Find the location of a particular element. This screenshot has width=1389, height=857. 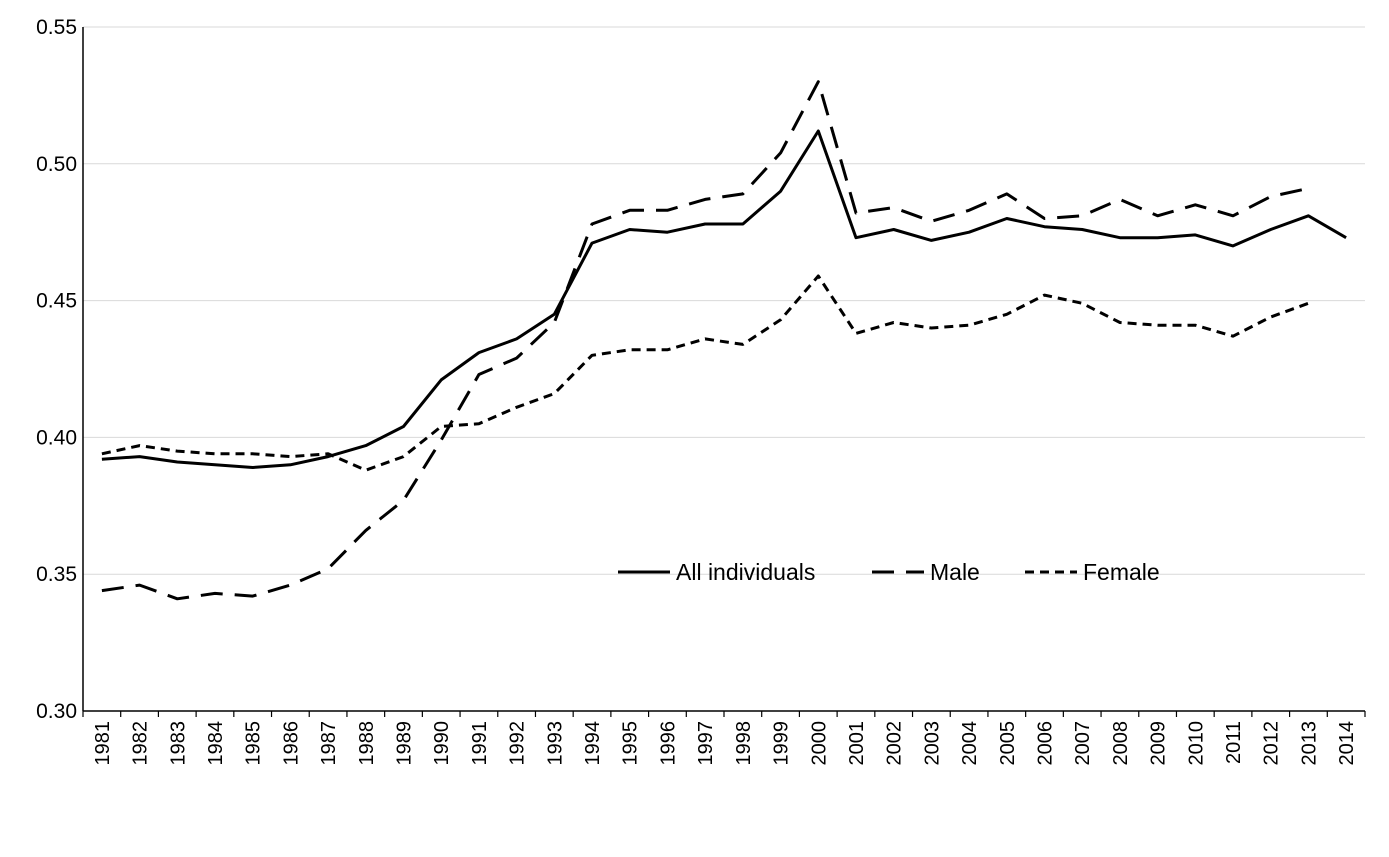

y-tick-label: 0.30 is located at coordinates (56, 711).